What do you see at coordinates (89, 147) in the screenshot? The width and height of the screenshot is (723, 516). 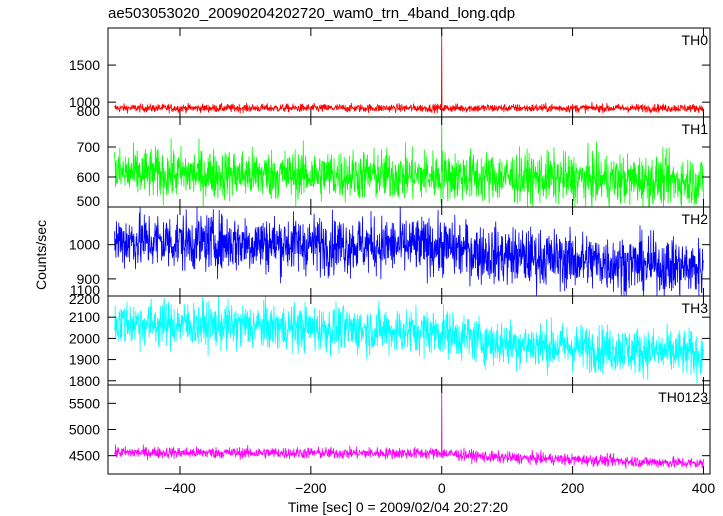 I see `y-tick-label: 700` at bounding box center [89, 147].